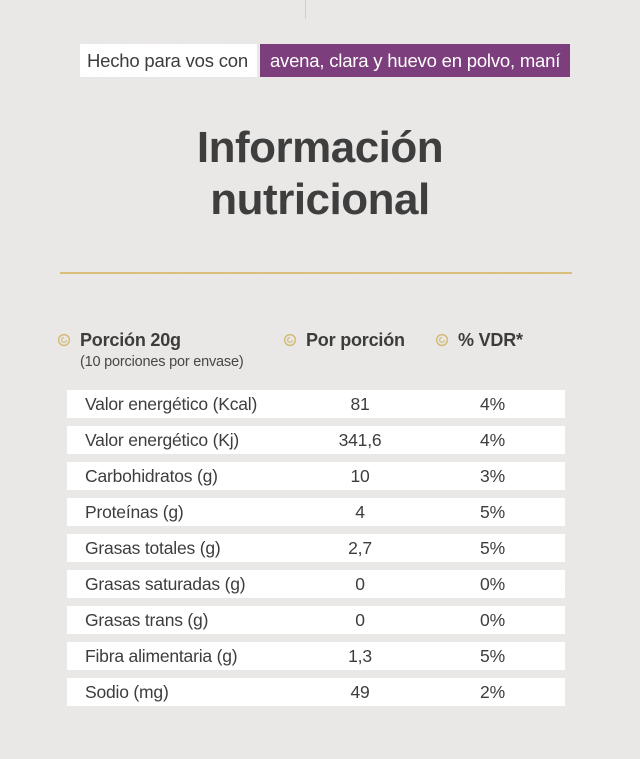  I want to click on table-row: Carbohidratos (g) 10 3%, so click(316, 476).